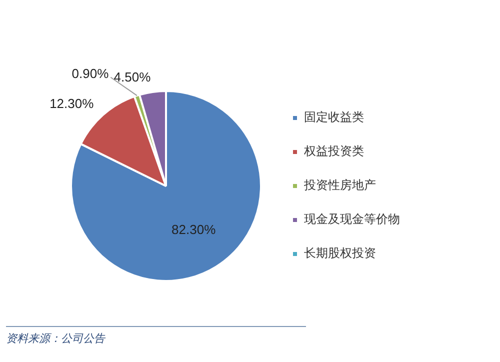 This screenshot has width=500, height=362. What do you see at coordinates (352, 219) in the screenshot?
I see `legend-label: 现金及现金等价物` at bounding box center [352, 219].